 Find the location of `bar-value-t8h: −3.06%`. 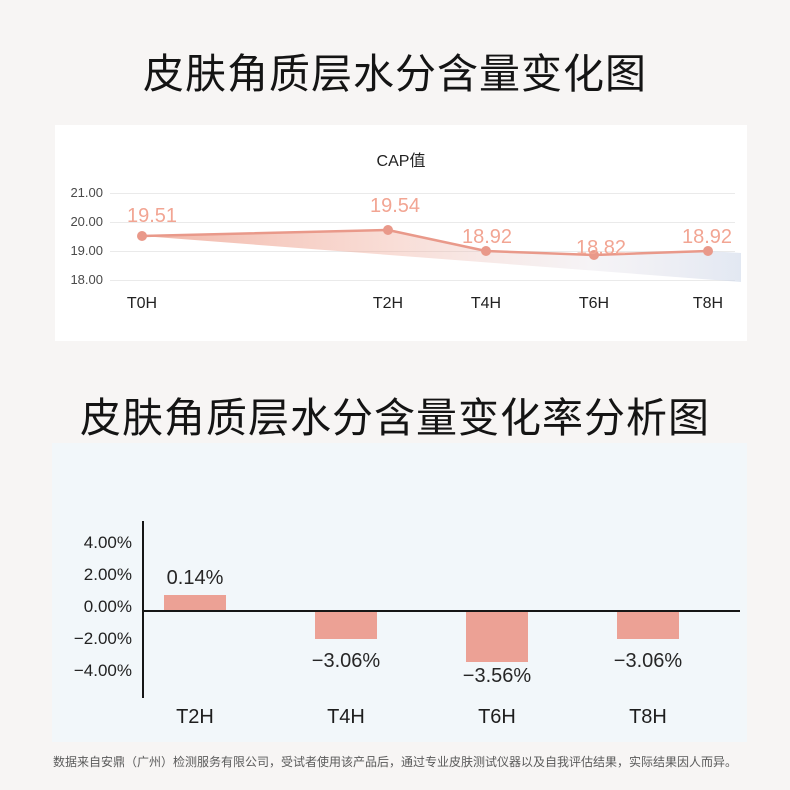

bar-value-t8h: −3.06% is located at coordinates (648, 661).